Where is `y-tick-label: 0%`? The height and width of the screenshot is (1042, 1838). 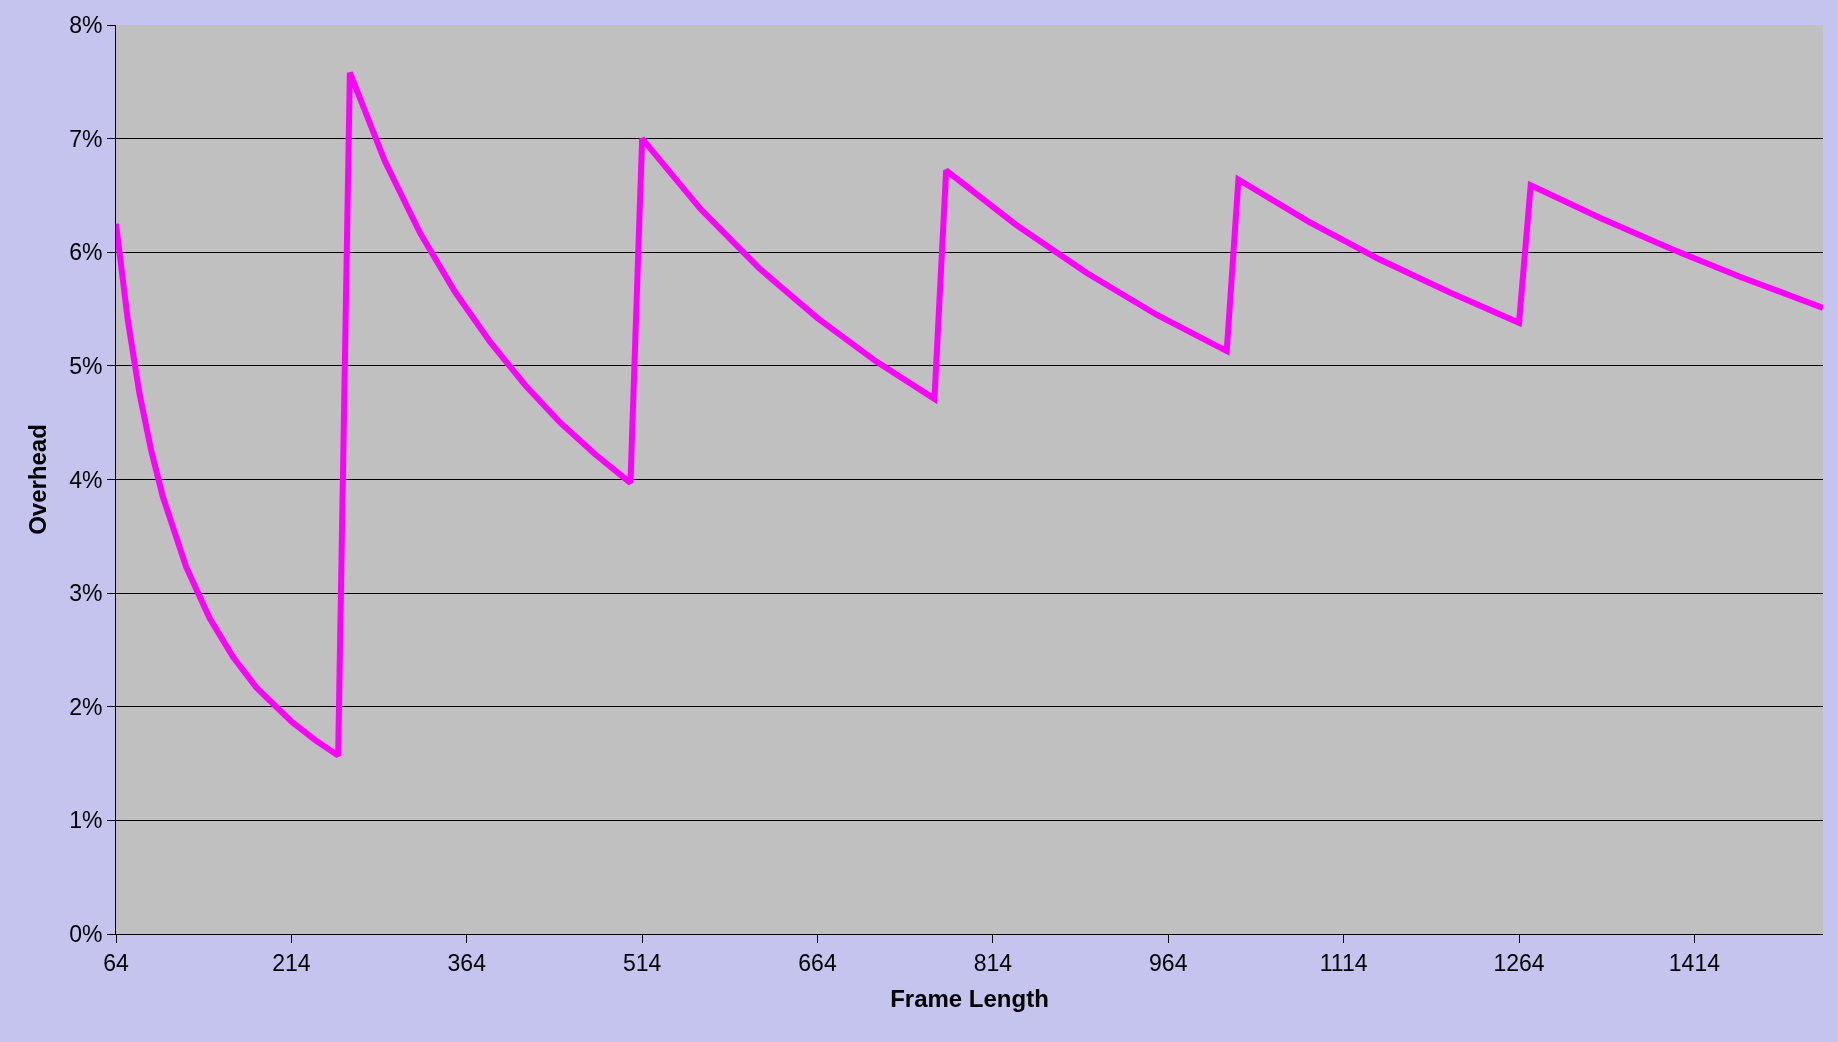 y-tick-label: 0% is located at coordinates (86, 934).